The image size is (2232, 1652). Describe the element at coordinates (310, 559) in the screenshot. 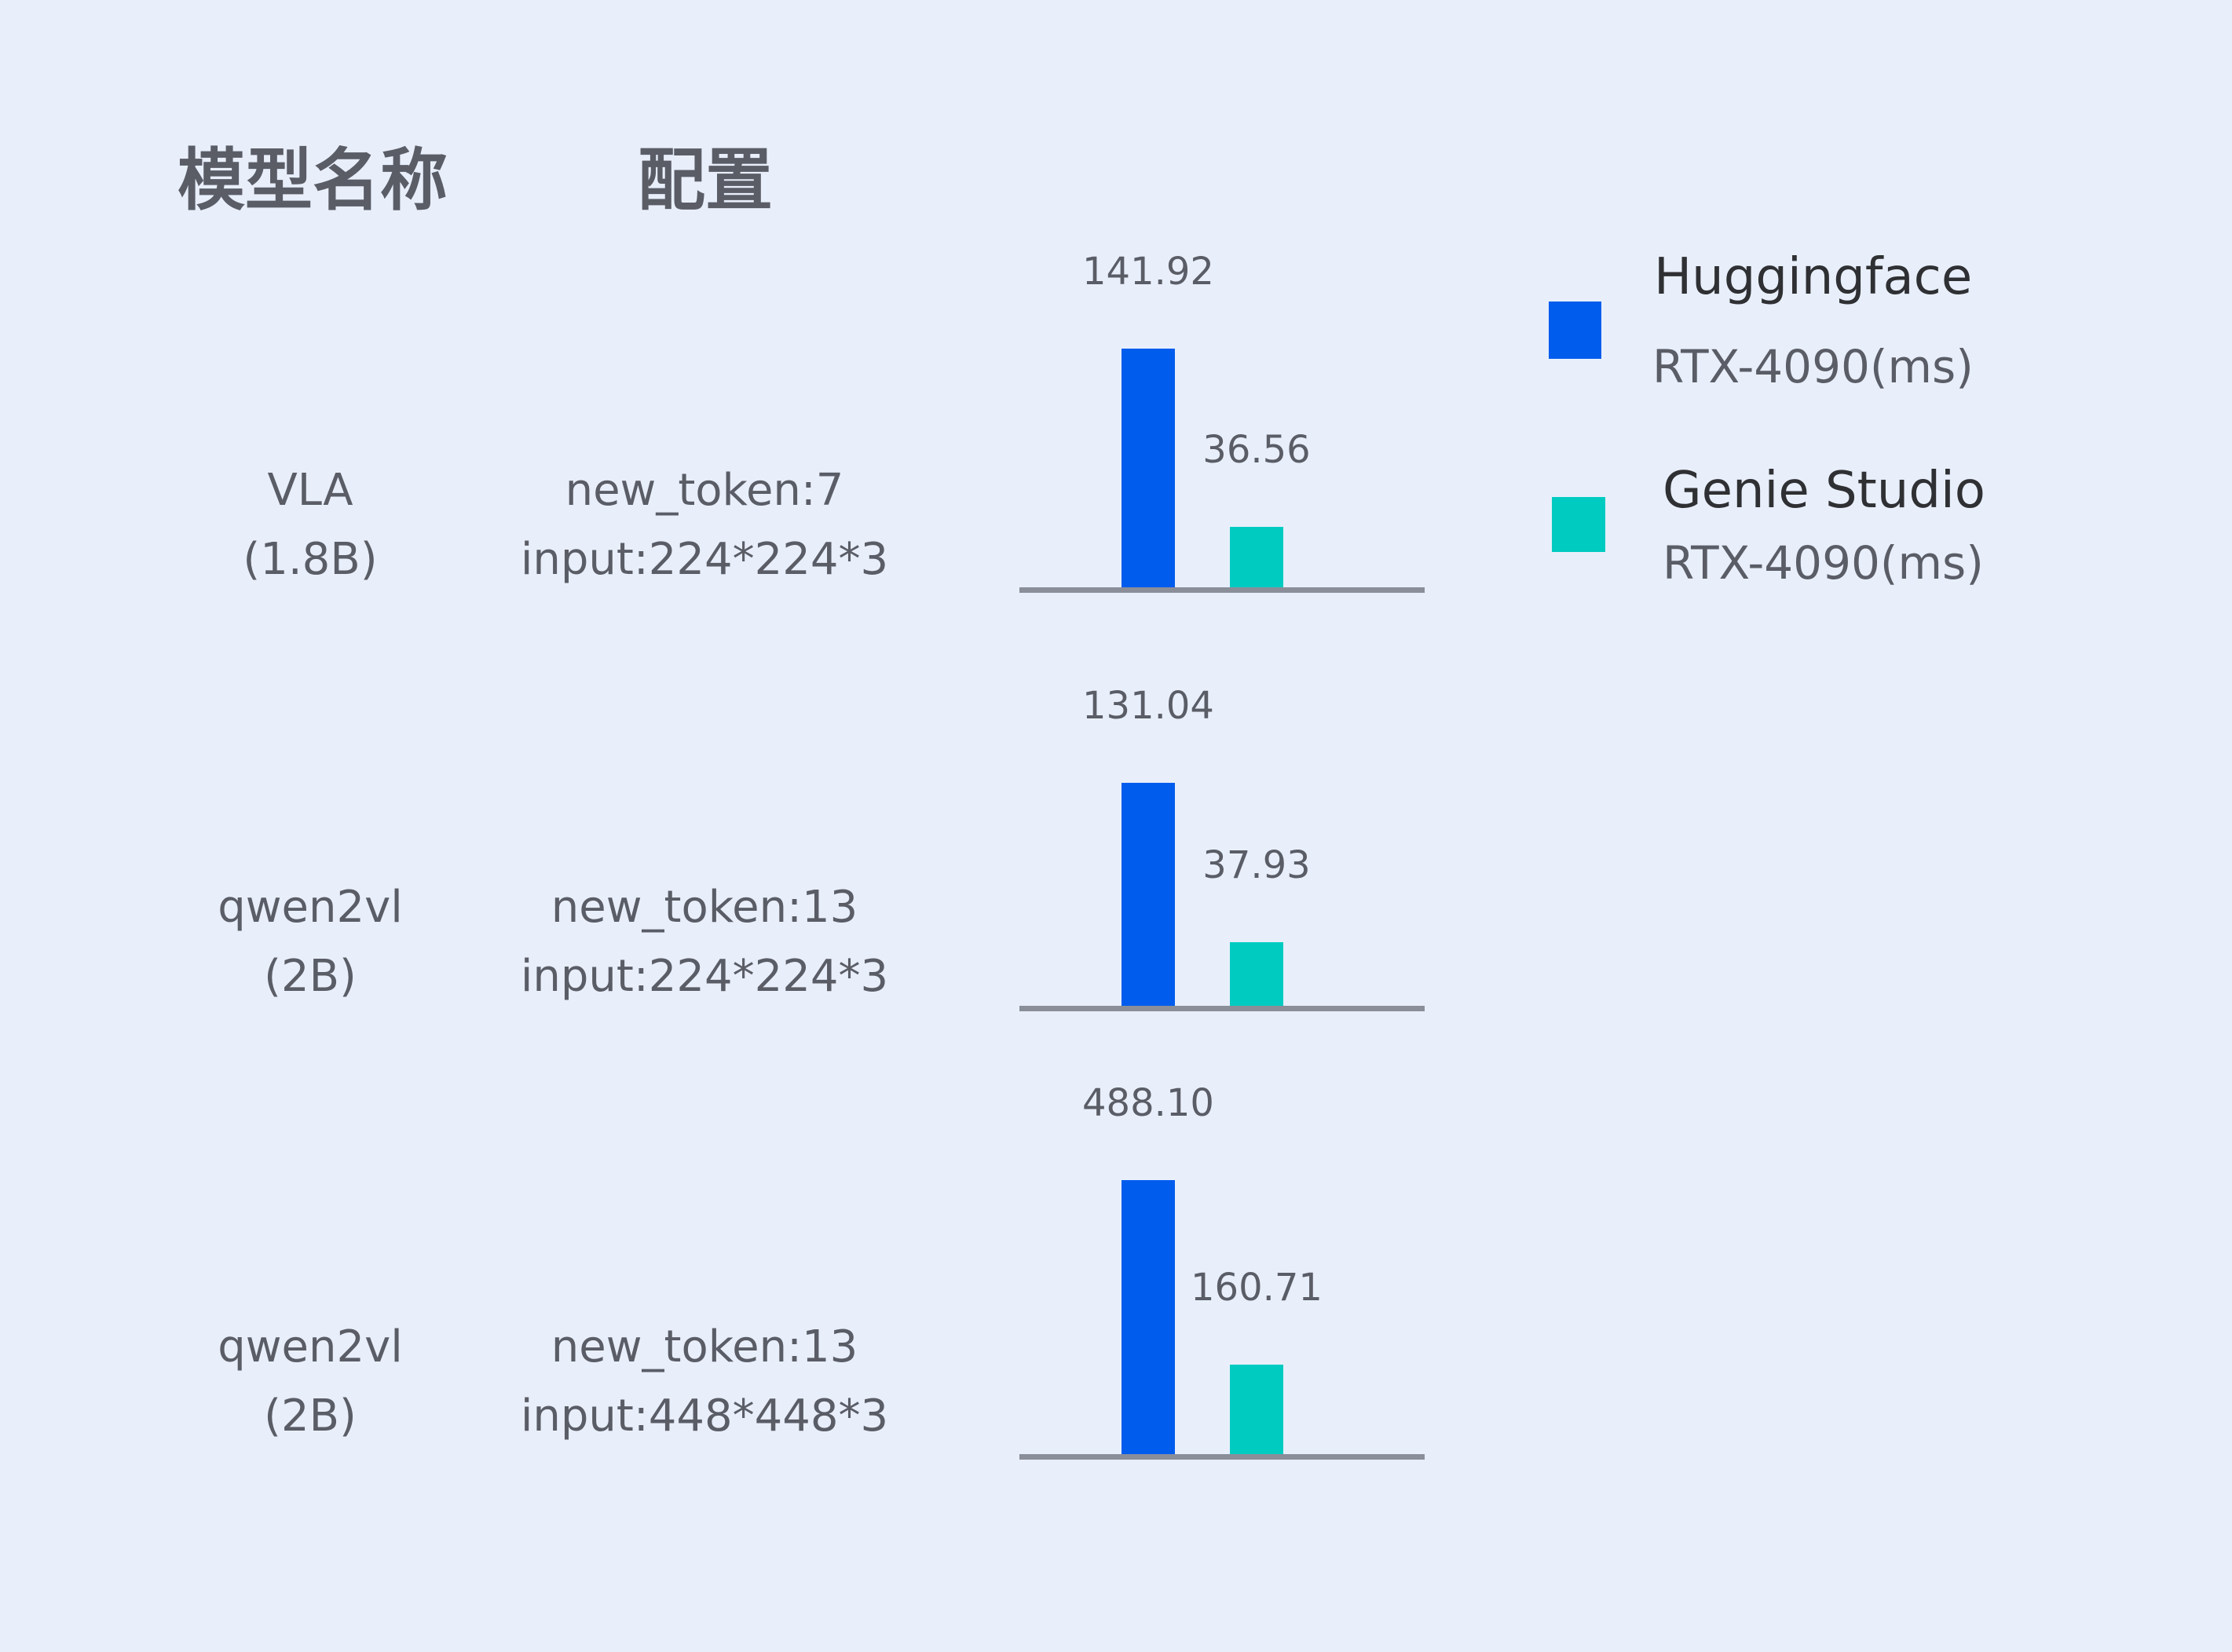

I see `model-size-line: (1.8B)` at that location.